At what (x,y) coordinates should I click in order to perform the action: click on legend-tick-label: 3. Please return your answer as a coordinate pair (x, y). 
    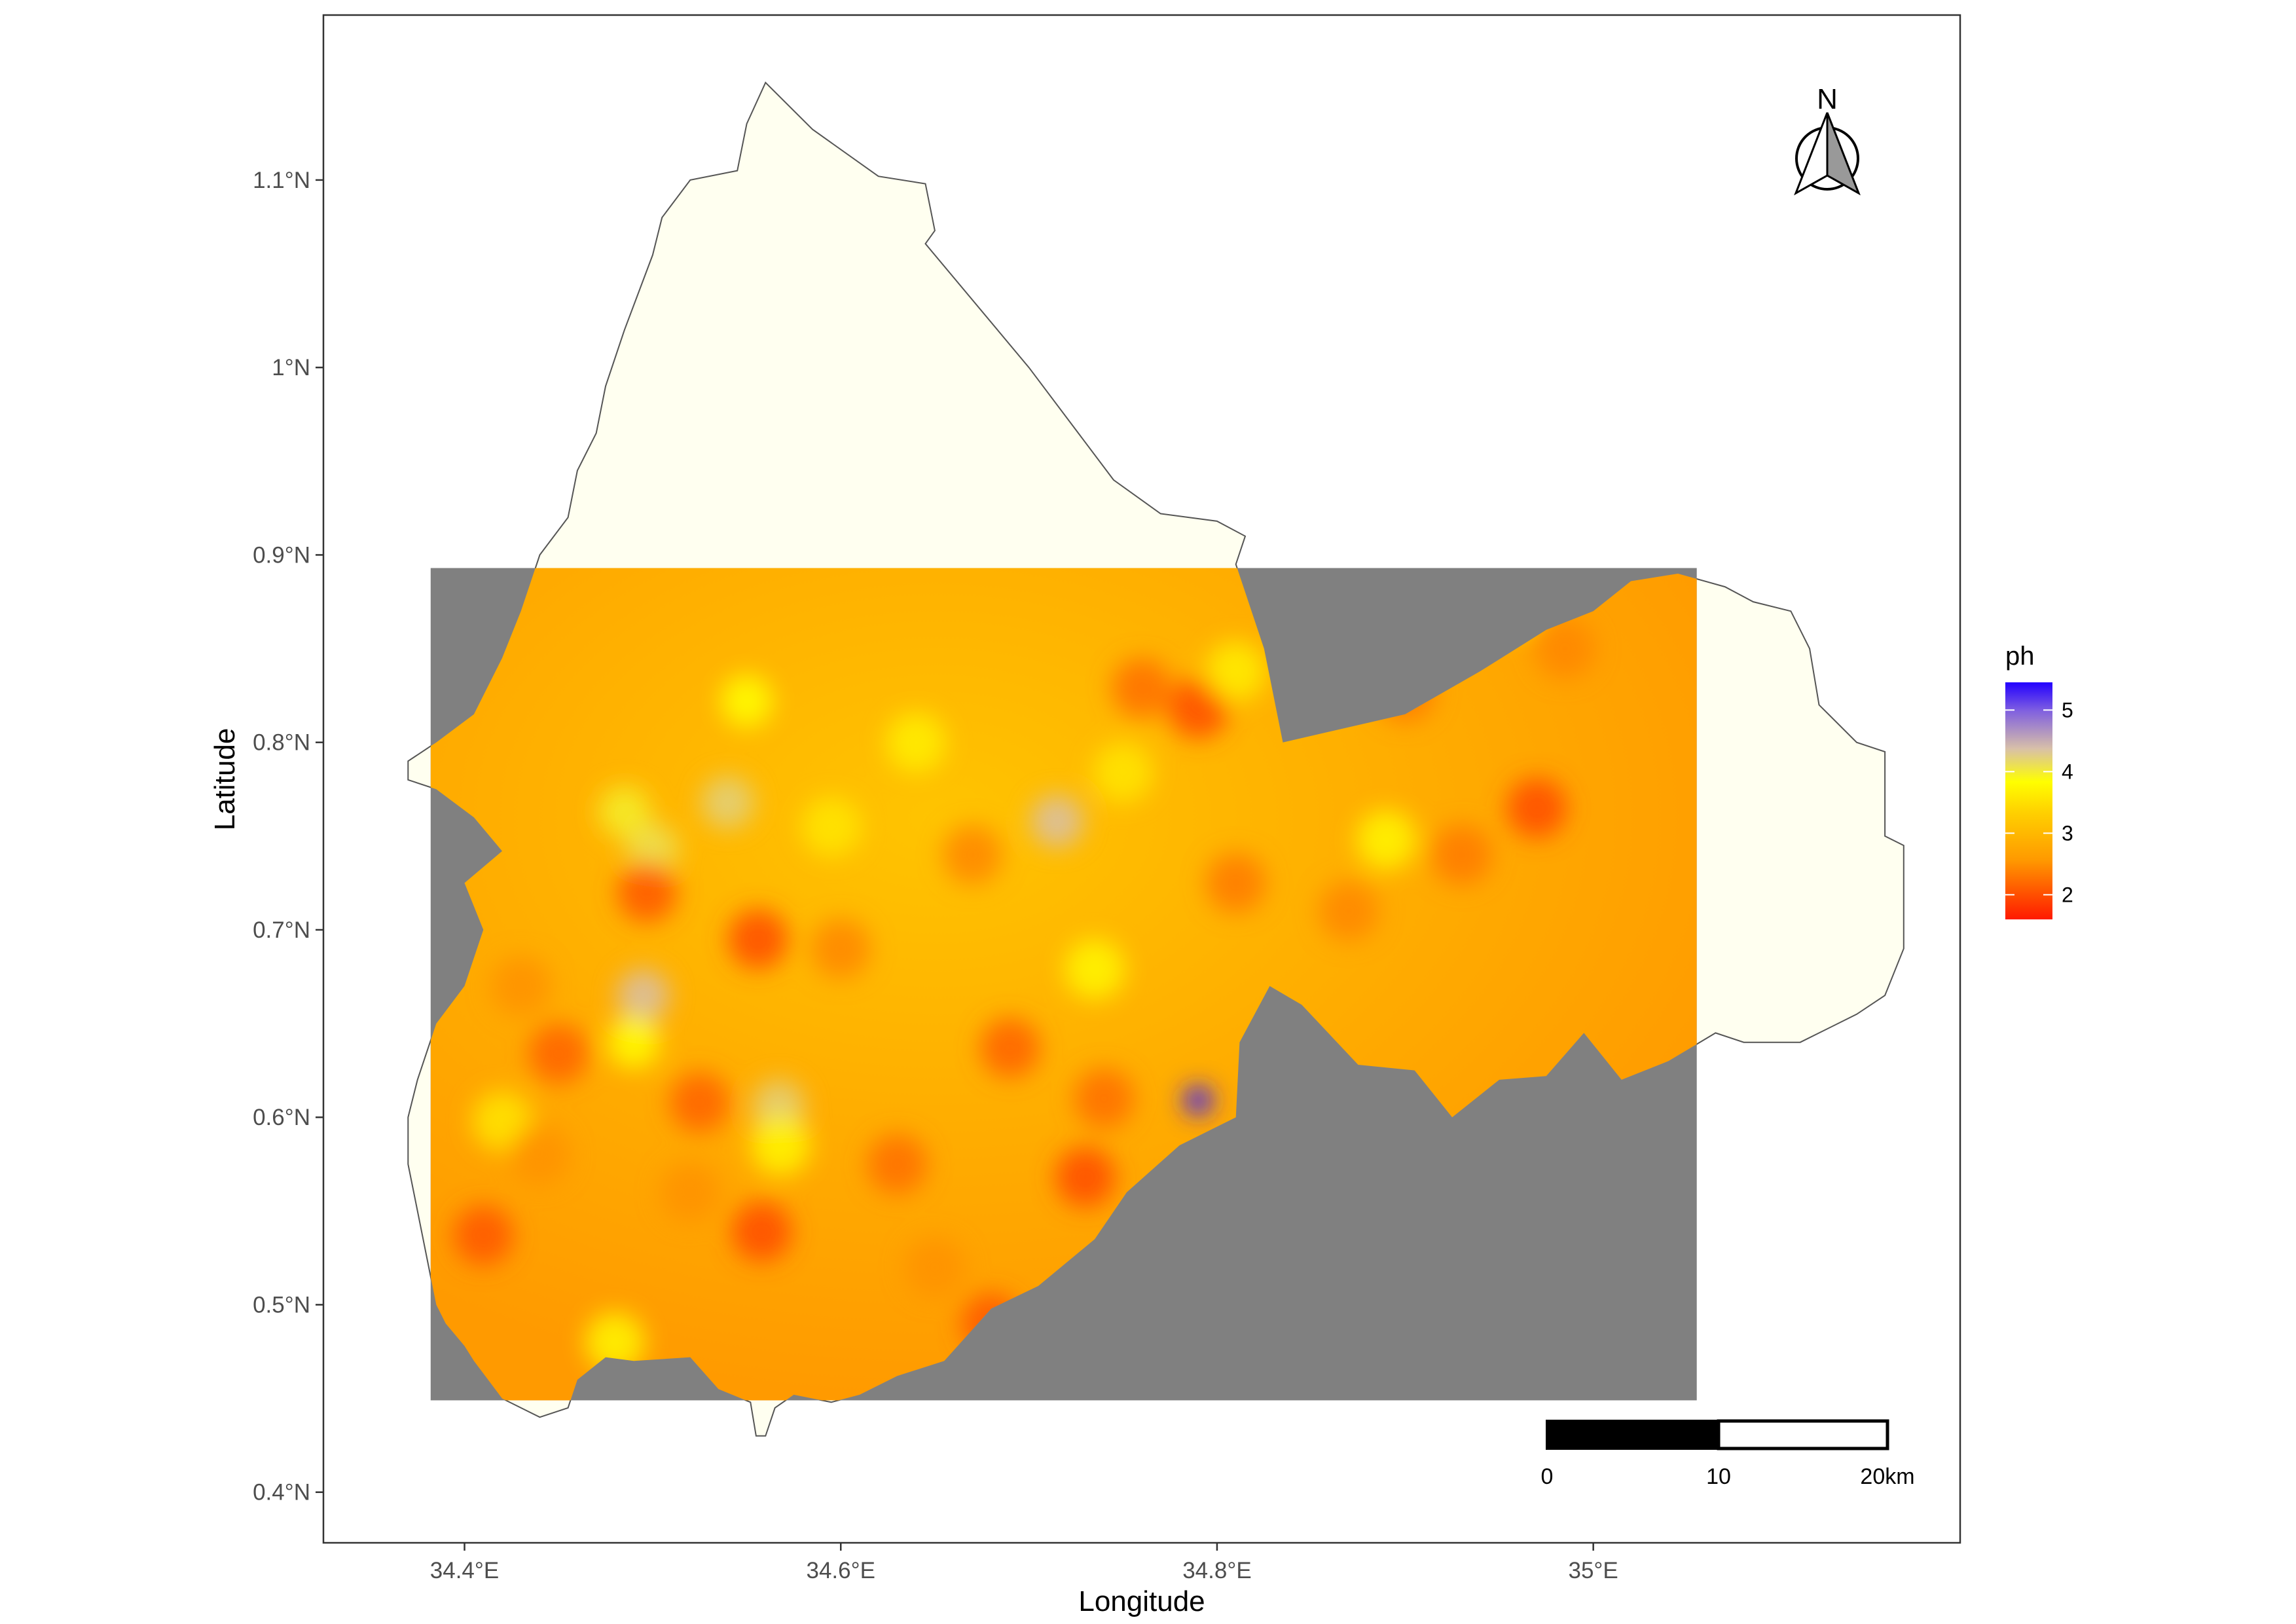
    Looking at the image, I should click on (2067, 833).